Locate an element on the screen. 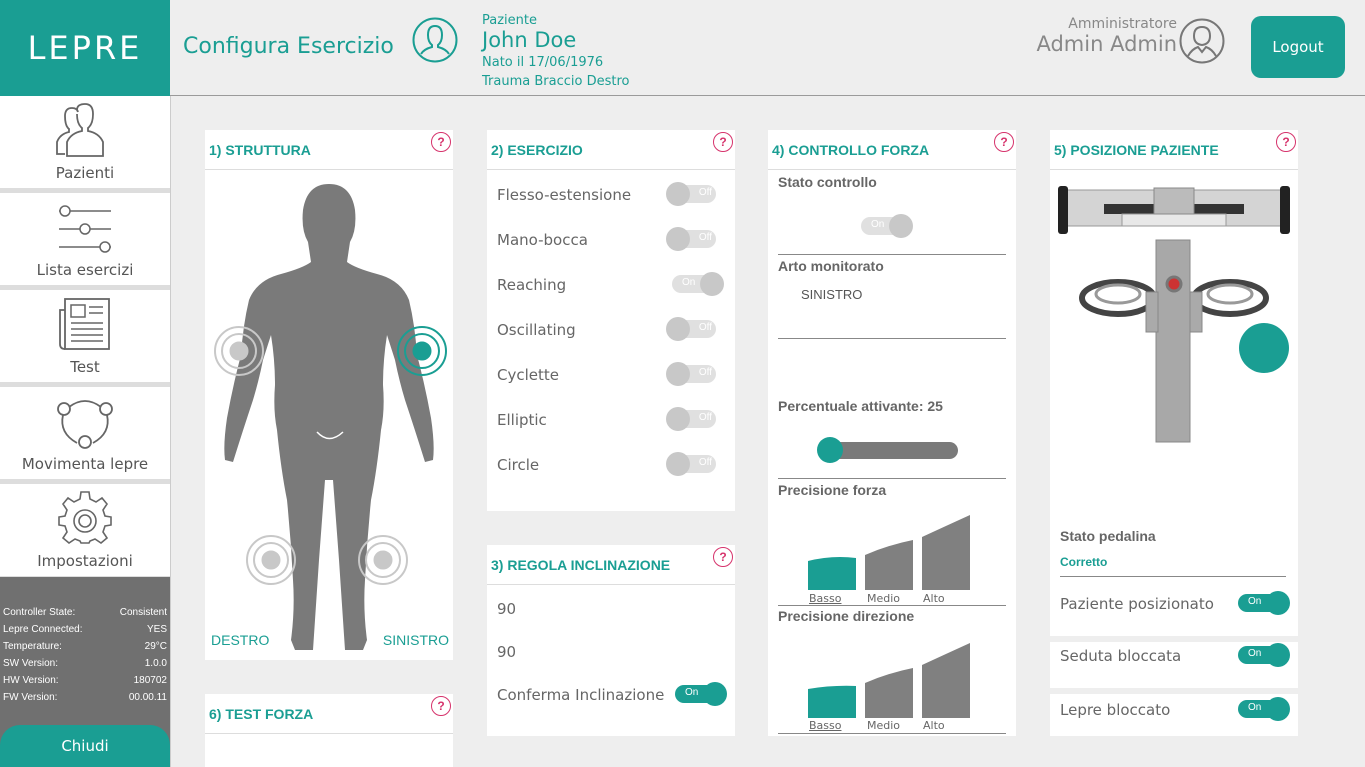 This screenshot has height=767, width=1365. close-button: Chiudi is located at coordinates (85, 746).